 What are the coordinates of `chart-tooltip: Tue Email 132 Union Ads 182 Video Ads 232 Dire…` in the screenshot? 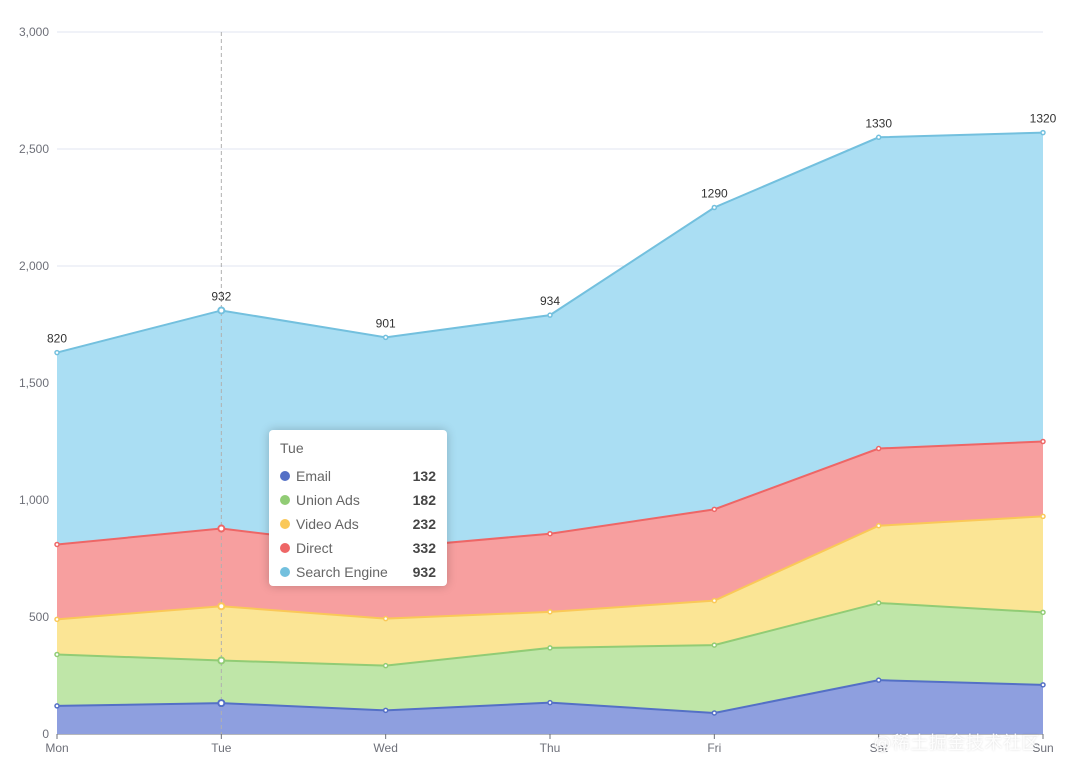 It's located at (358, 508).